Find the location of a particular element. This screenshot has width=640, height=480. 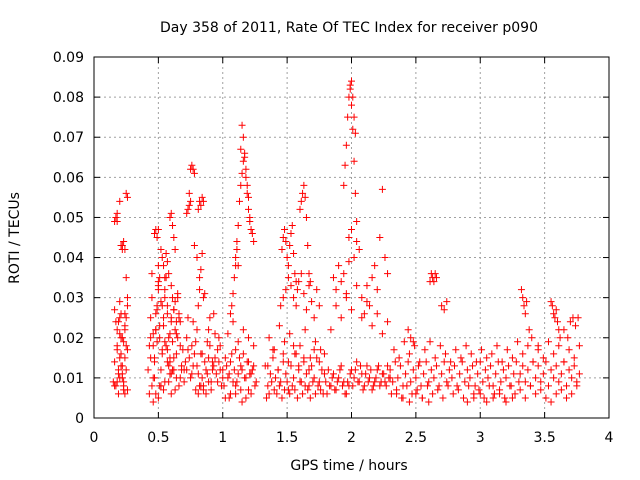

y-tick-label: 0.02 is located at coordinates (68, 339).